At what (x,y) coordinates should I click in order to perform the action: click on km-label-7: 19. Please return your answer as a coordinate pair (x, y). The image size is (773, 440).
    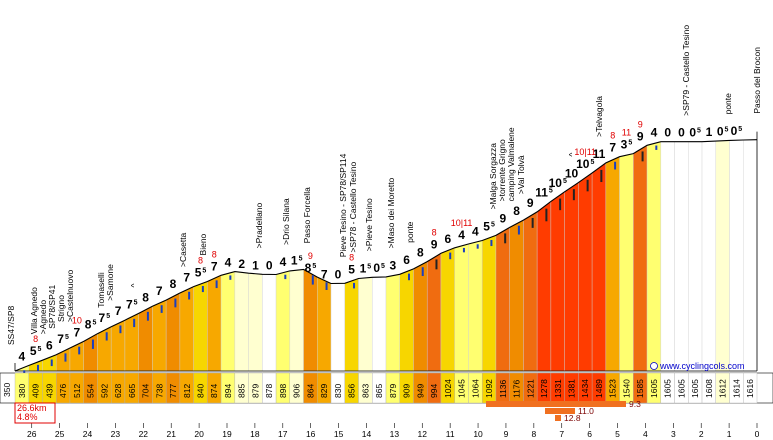
    Looking at the image, I should click on (227, 434).